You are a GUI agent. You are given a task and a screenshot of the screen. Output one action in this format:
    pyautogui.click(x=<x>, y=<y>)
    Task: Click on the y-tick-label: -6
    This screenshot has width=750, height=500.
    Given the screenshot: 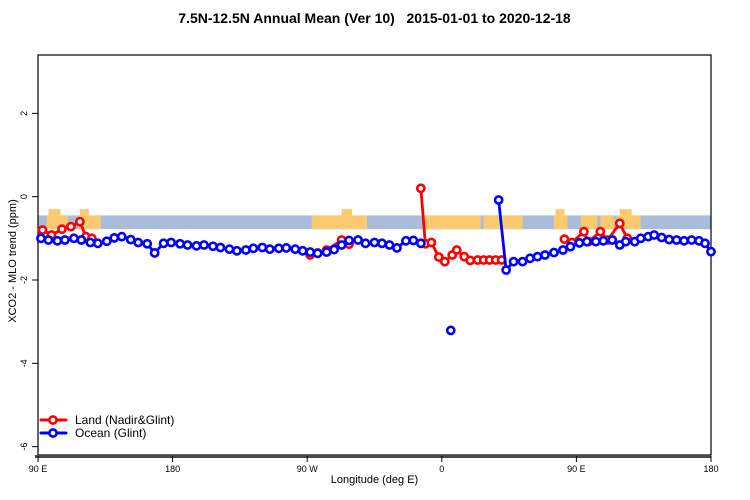 What is the action you would take?
    pyautogui.click(x=24, y=447)
    